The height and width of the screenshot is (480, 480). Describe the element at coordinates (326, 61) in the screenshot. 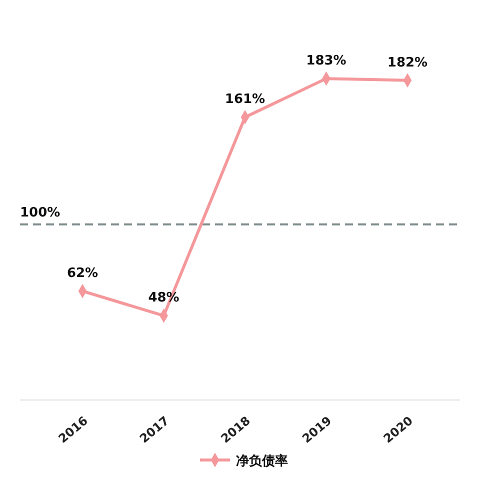

I see `data-label: 183%` at that location.